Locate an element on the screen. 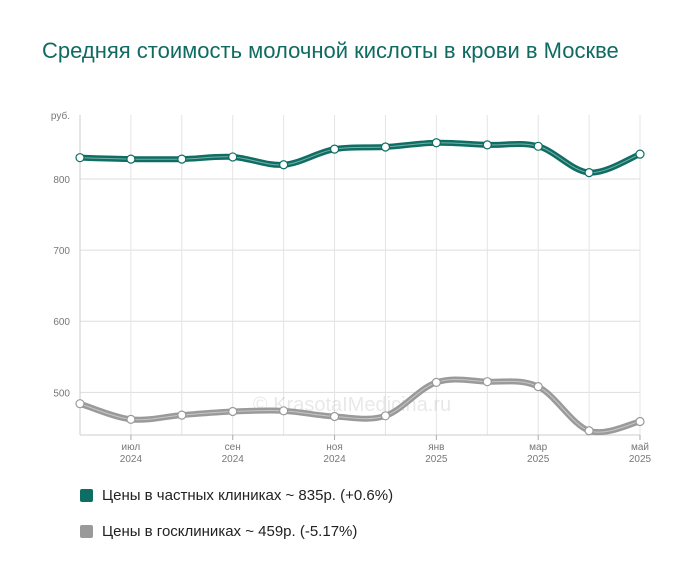 This screenshot has width=700, height=578. legend-item-public: Цены в госклиниках ~ 459р. (-5.17%) is located at coordinates (236, 531).